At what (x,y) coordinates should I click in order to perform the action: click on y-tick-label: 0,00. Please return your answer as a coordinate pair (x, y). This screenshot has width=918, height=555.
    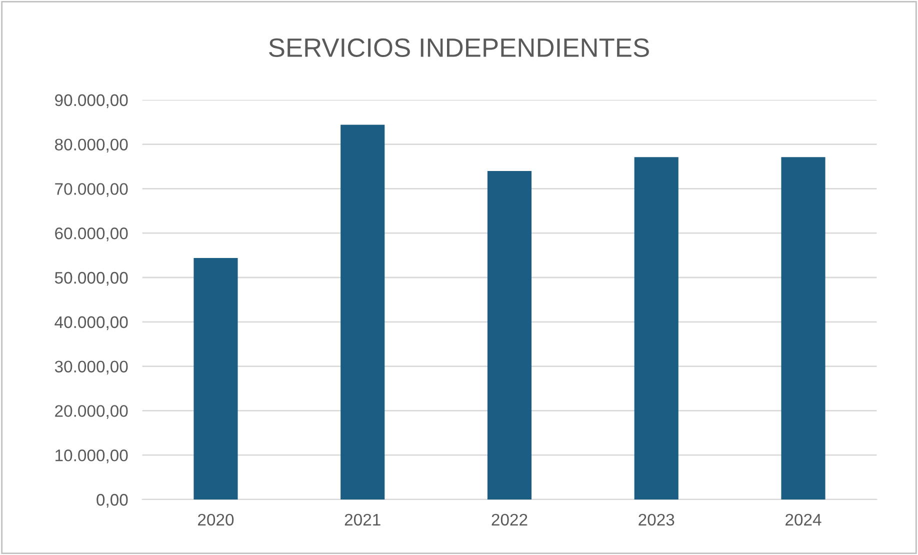
    Looking at the image, I should click on (112, 501).